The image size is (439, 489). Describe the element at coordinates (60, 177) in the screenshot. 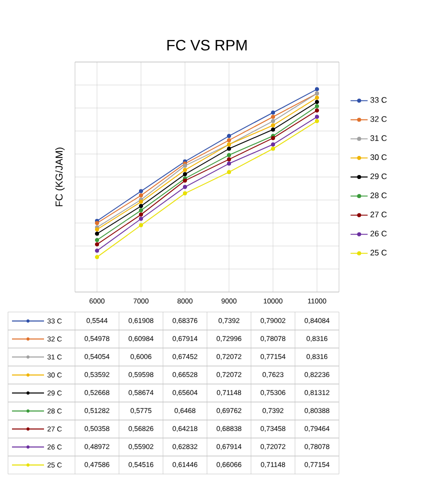

I see `y-axis-title: FC (KG/JAM)` at that location.